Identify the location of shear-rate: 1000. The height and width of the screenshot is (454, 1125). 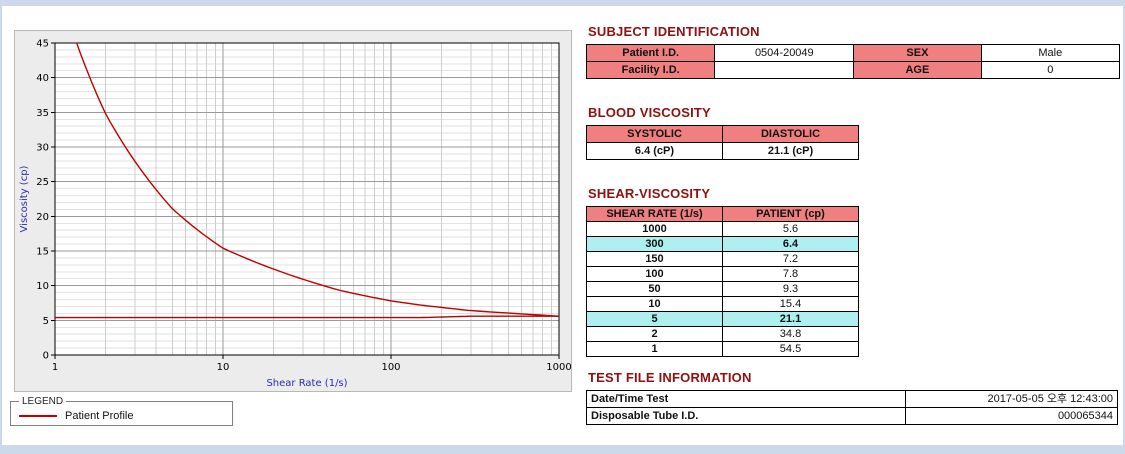
(654, 229).